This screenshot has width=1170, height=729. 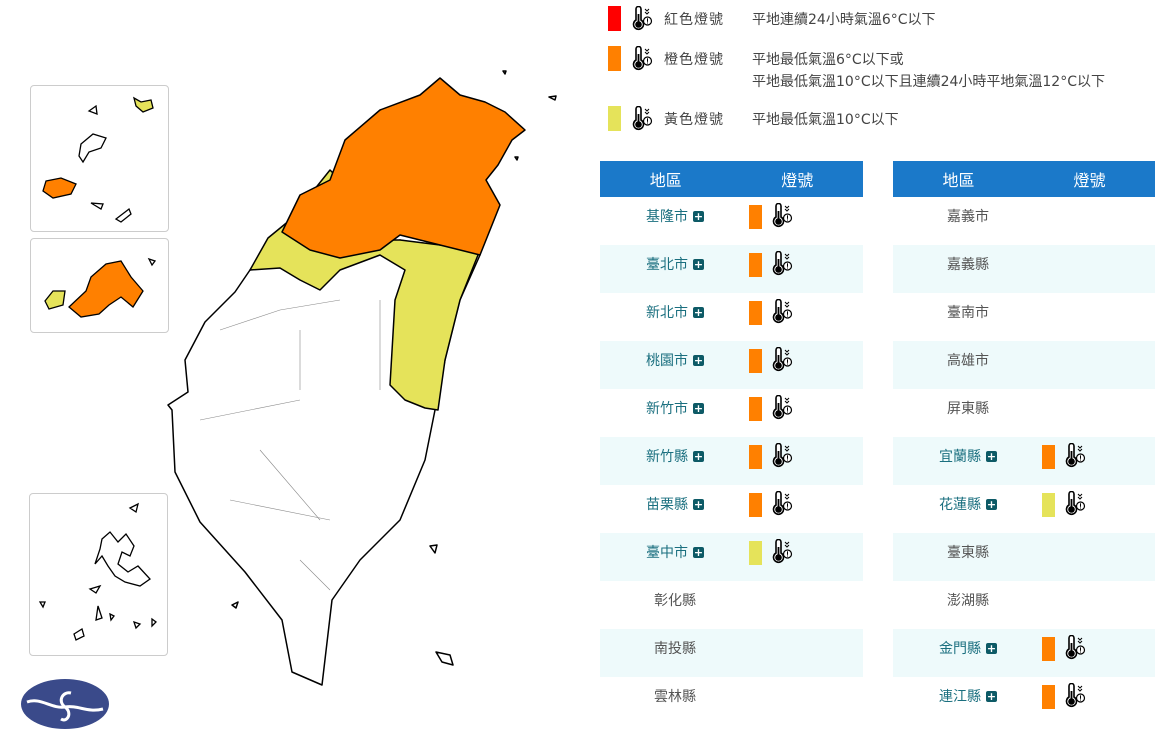 I want to click on table-row: 苗栗縣 +, so click(x=731, y=509).